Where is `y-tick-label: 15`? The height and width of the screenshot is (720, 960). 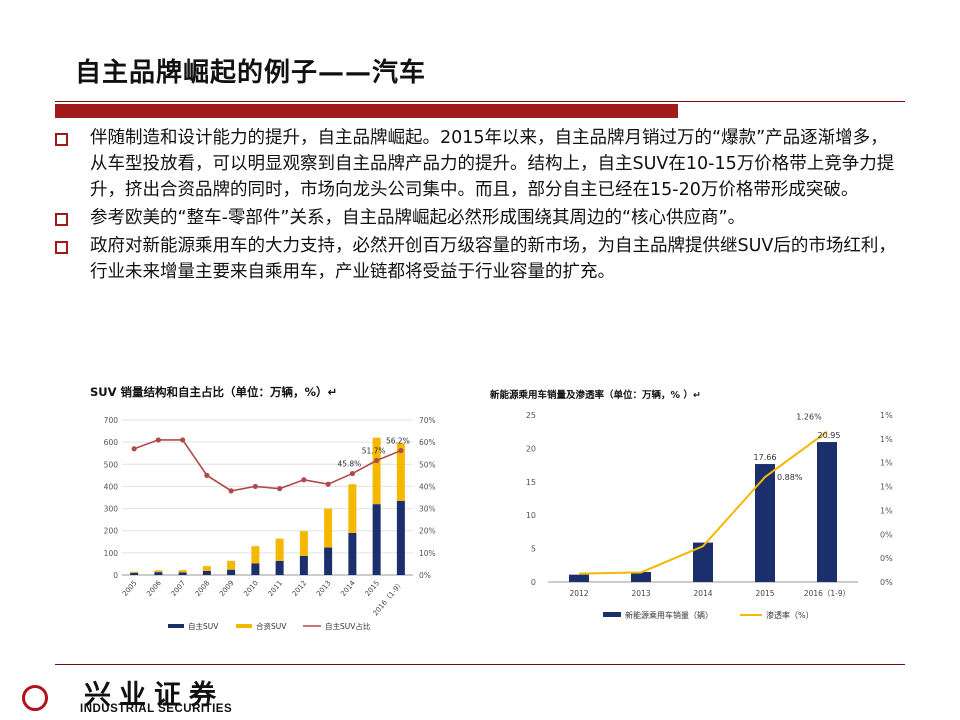 y-tick-label: 15 is located at coordinates (531, 482).